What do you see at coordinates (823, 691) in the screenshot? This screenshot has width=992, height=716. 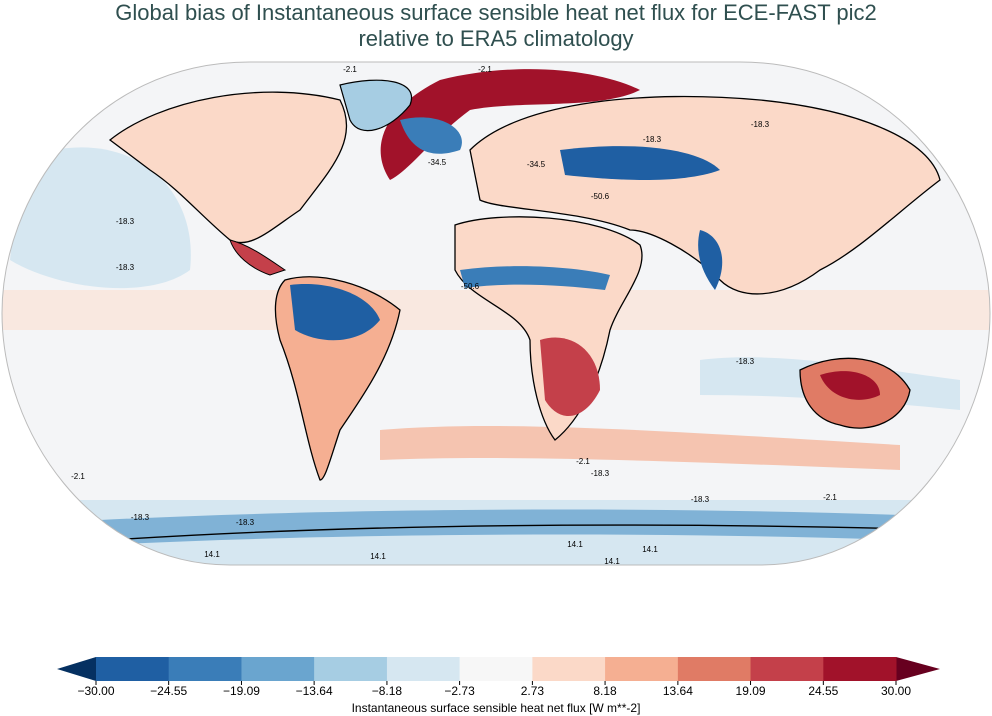 I see `colorbar-tick-label: 24.55` at bounding box center [823, 691].